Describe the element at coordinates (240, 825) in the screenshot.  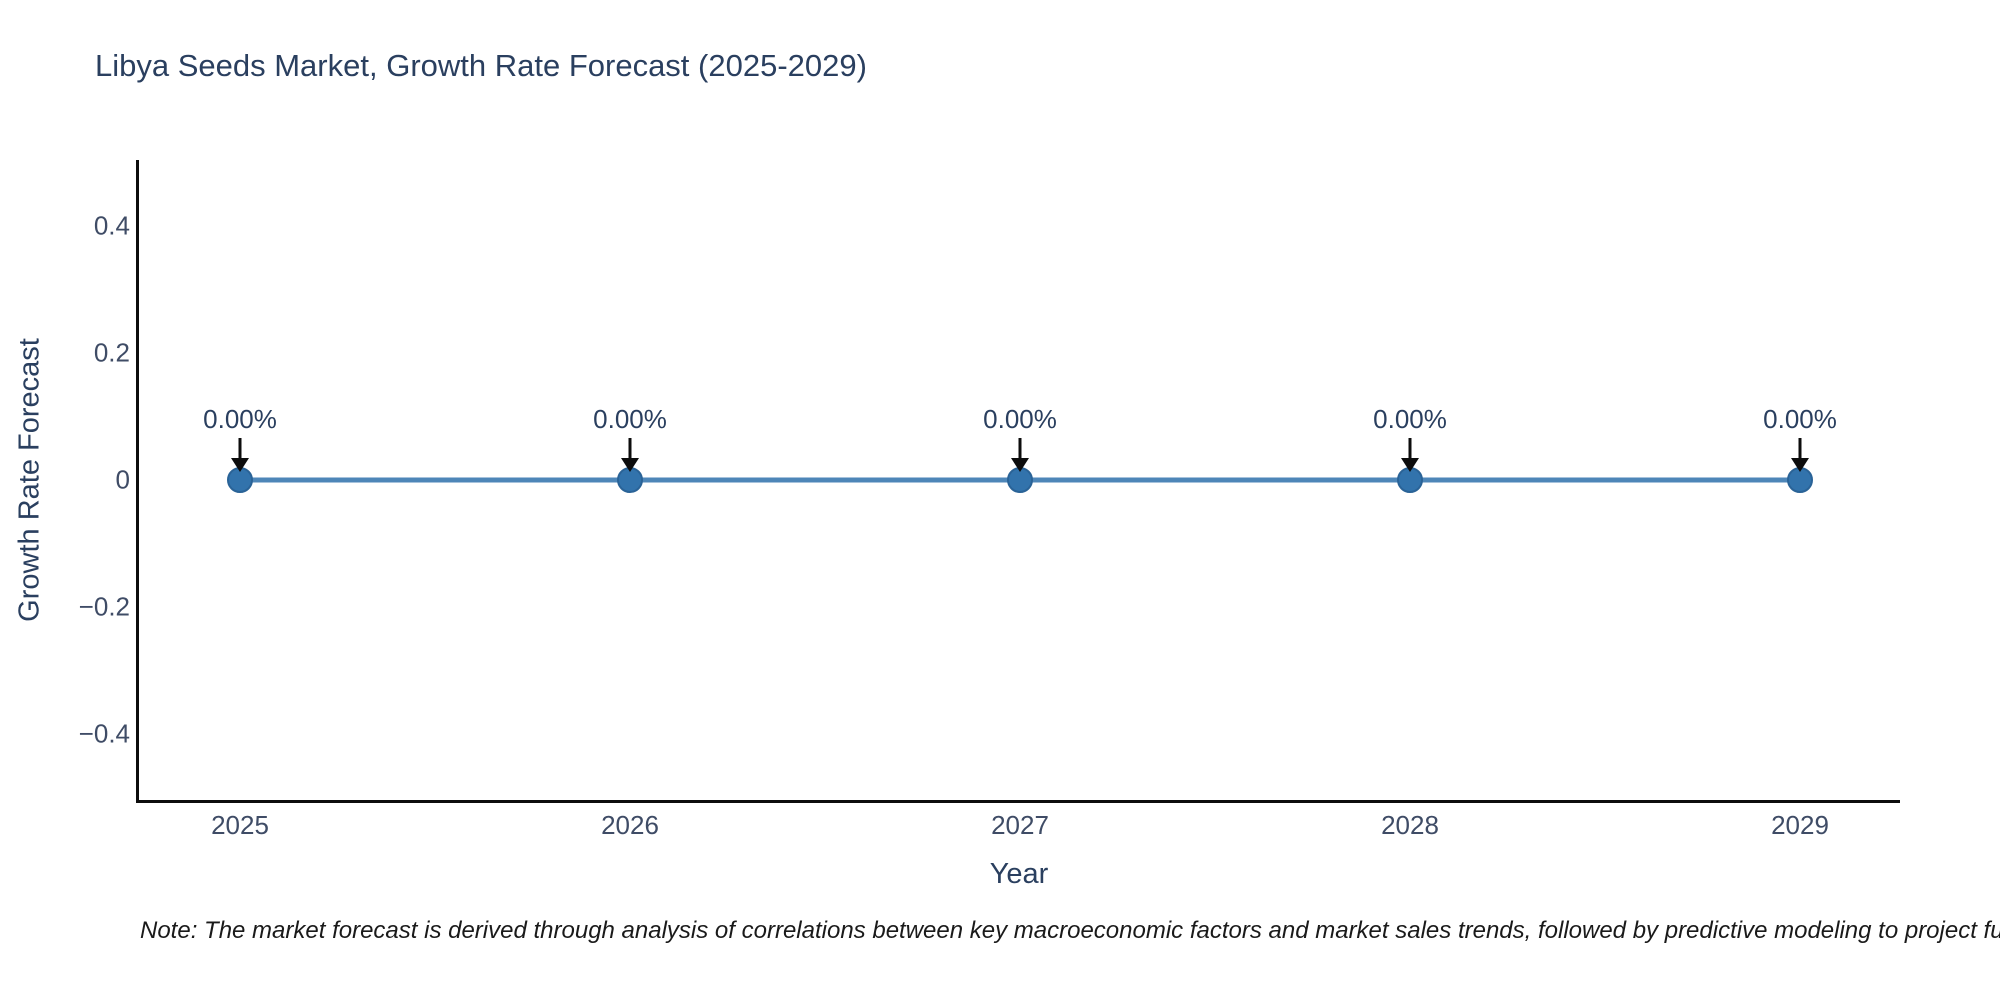
I see `x-tick-label: 2025` at that location.